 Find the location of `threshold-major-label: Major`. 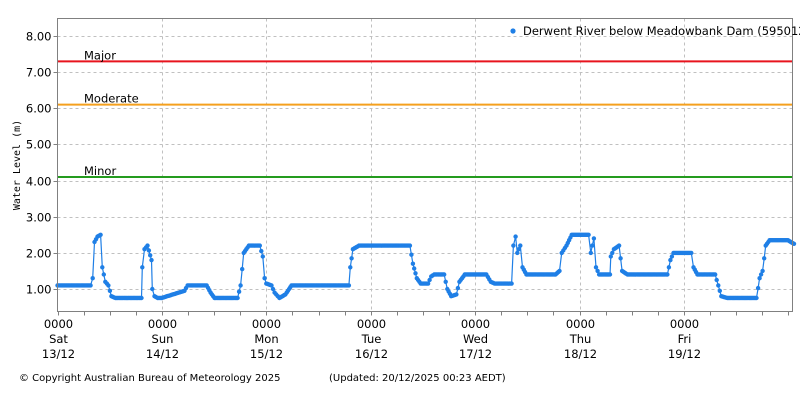

threshold-major-label: Major is located at coordinates (100, 55).